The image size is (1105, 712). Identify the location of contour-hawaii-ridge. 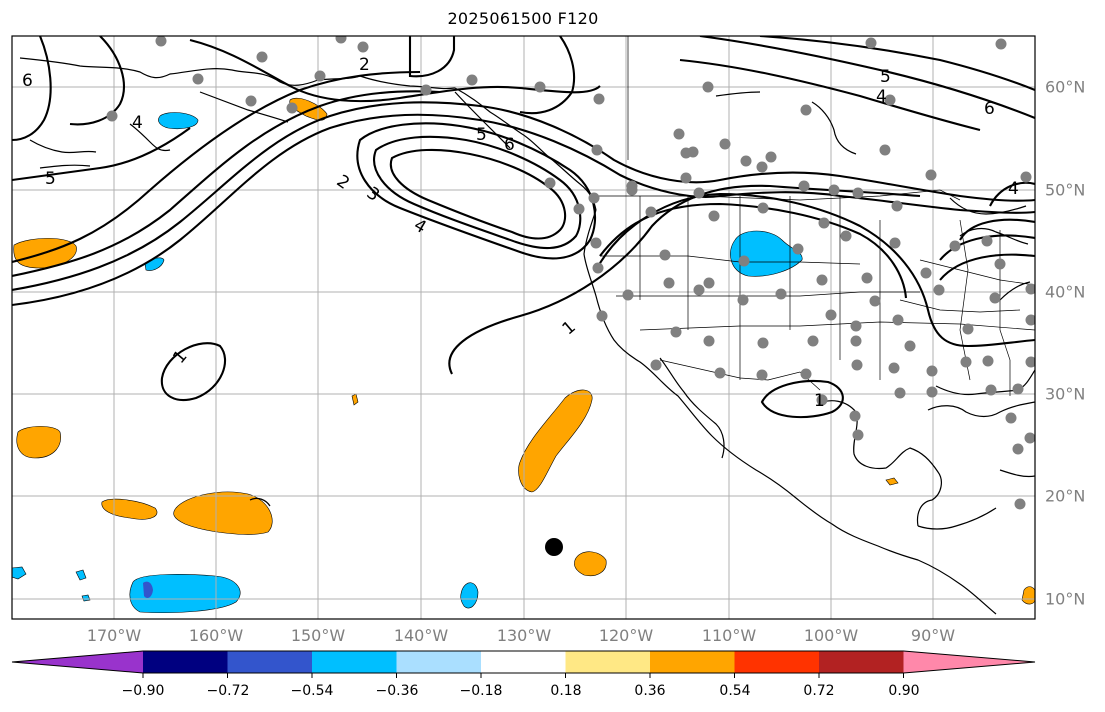
(815, 270).